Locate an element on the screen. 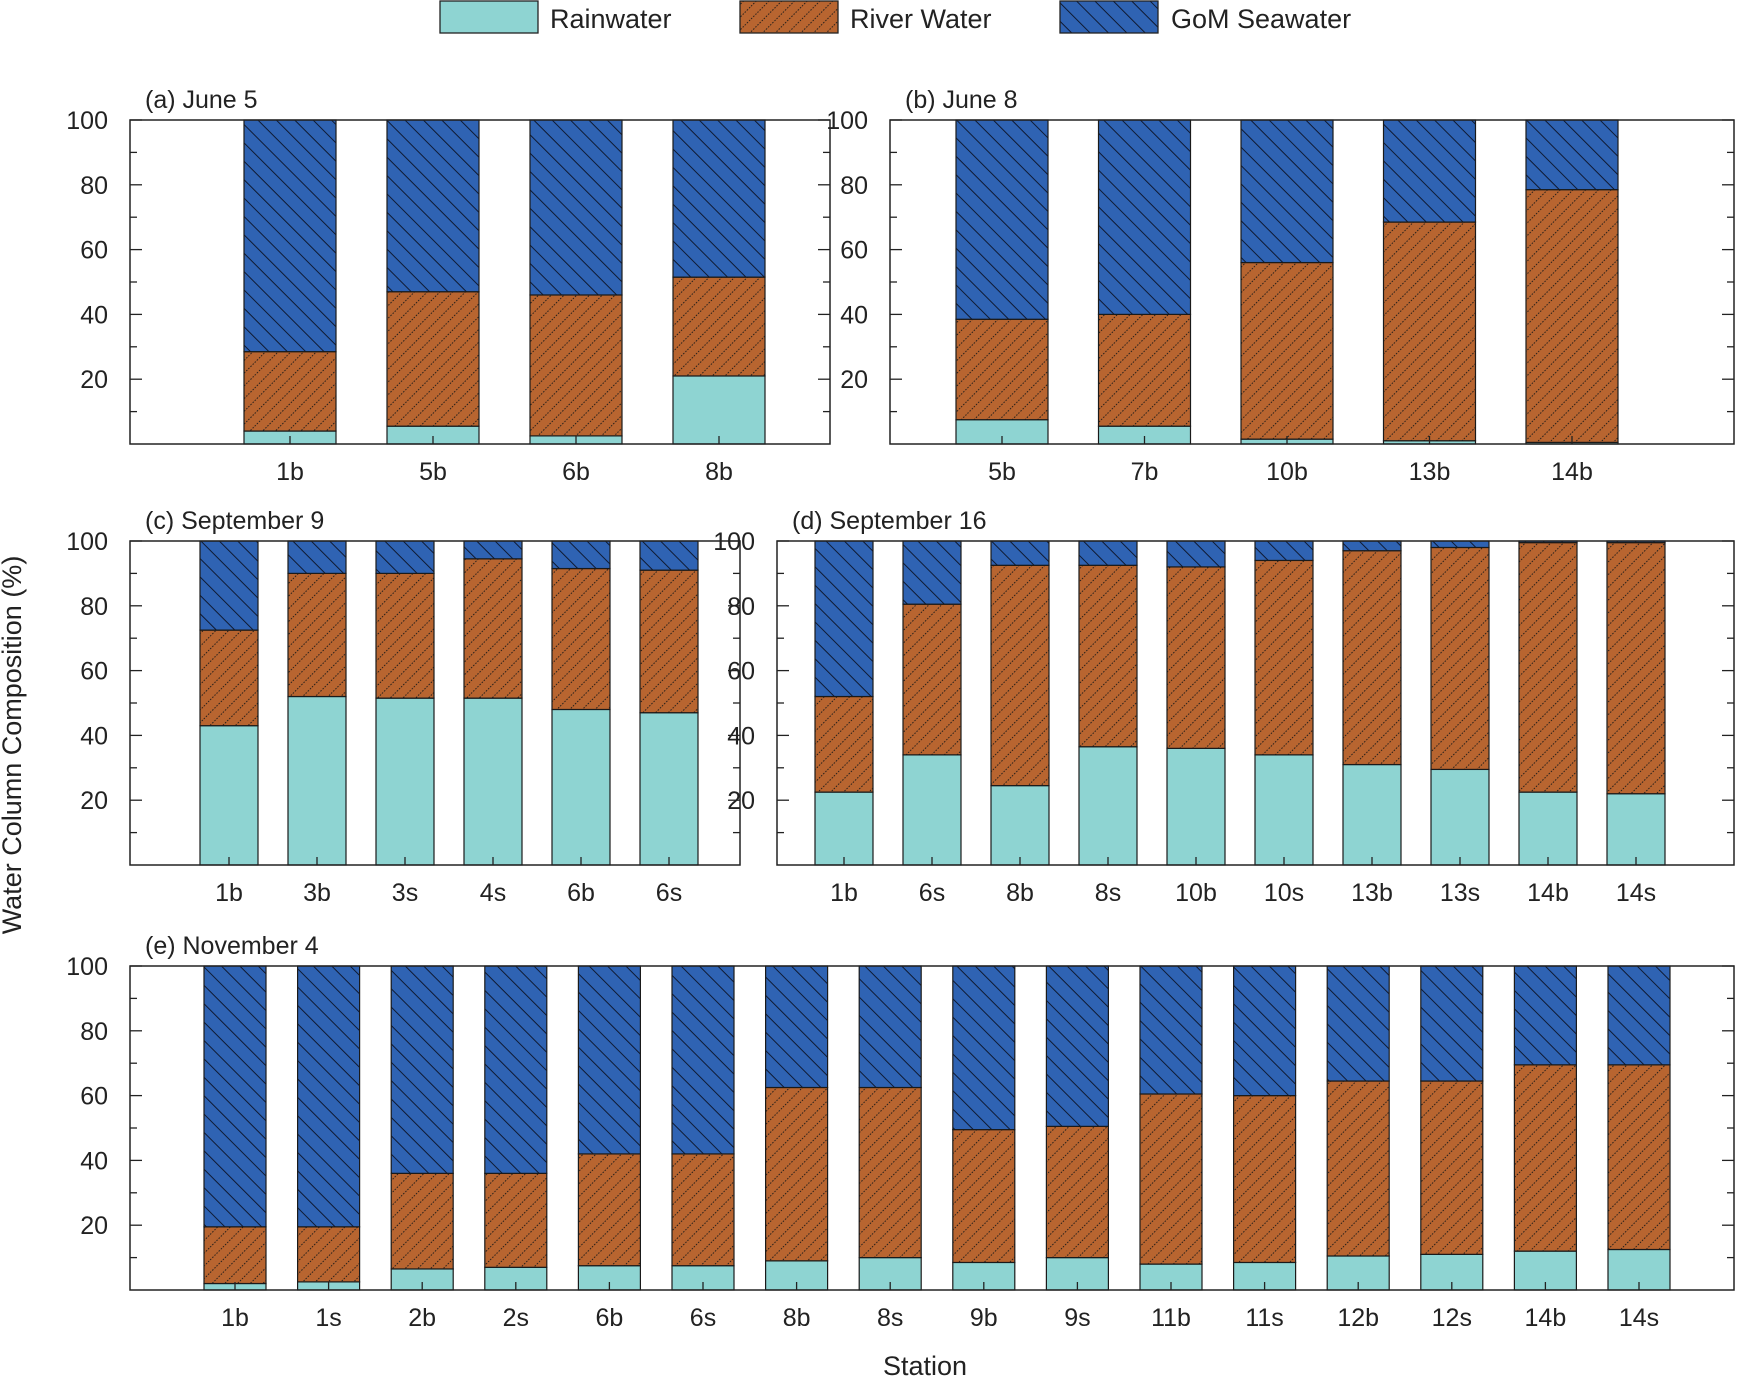 This screenshot has width=1747, height=1377. bar-river-water-6b is located at coordinates (576, 365).